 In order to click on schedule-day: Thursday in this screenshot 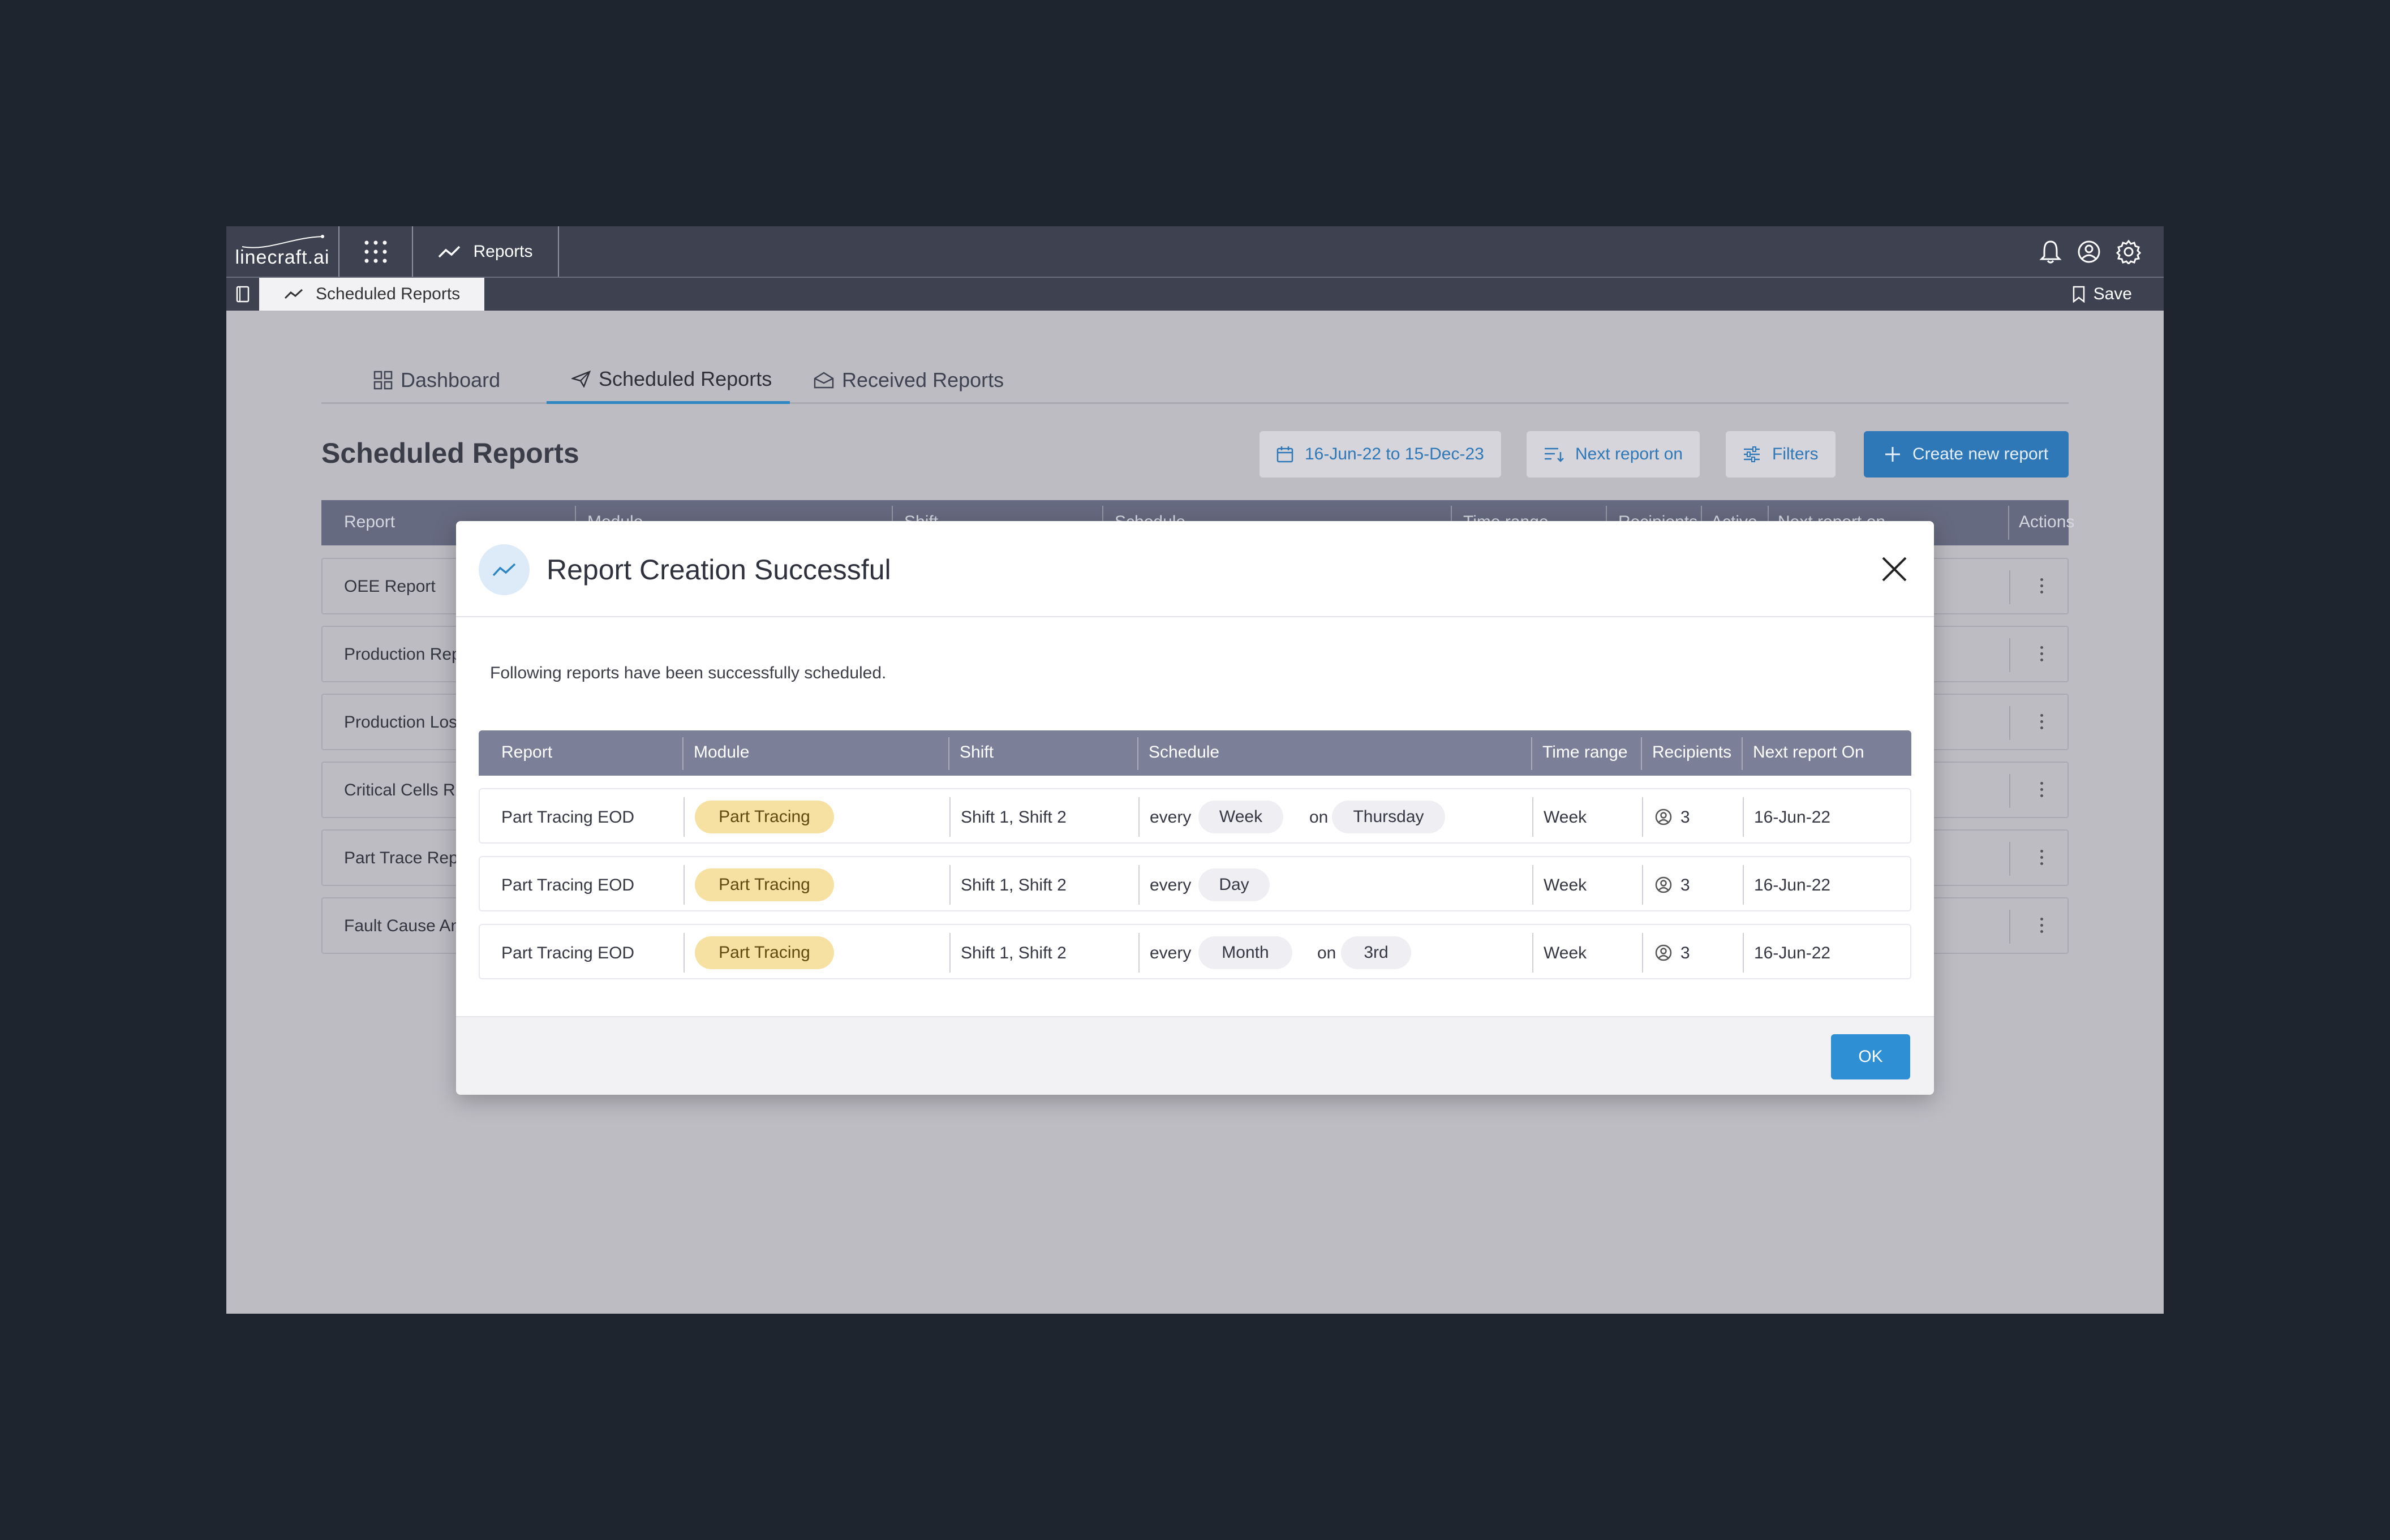, I will do `click(1388, 817)`.